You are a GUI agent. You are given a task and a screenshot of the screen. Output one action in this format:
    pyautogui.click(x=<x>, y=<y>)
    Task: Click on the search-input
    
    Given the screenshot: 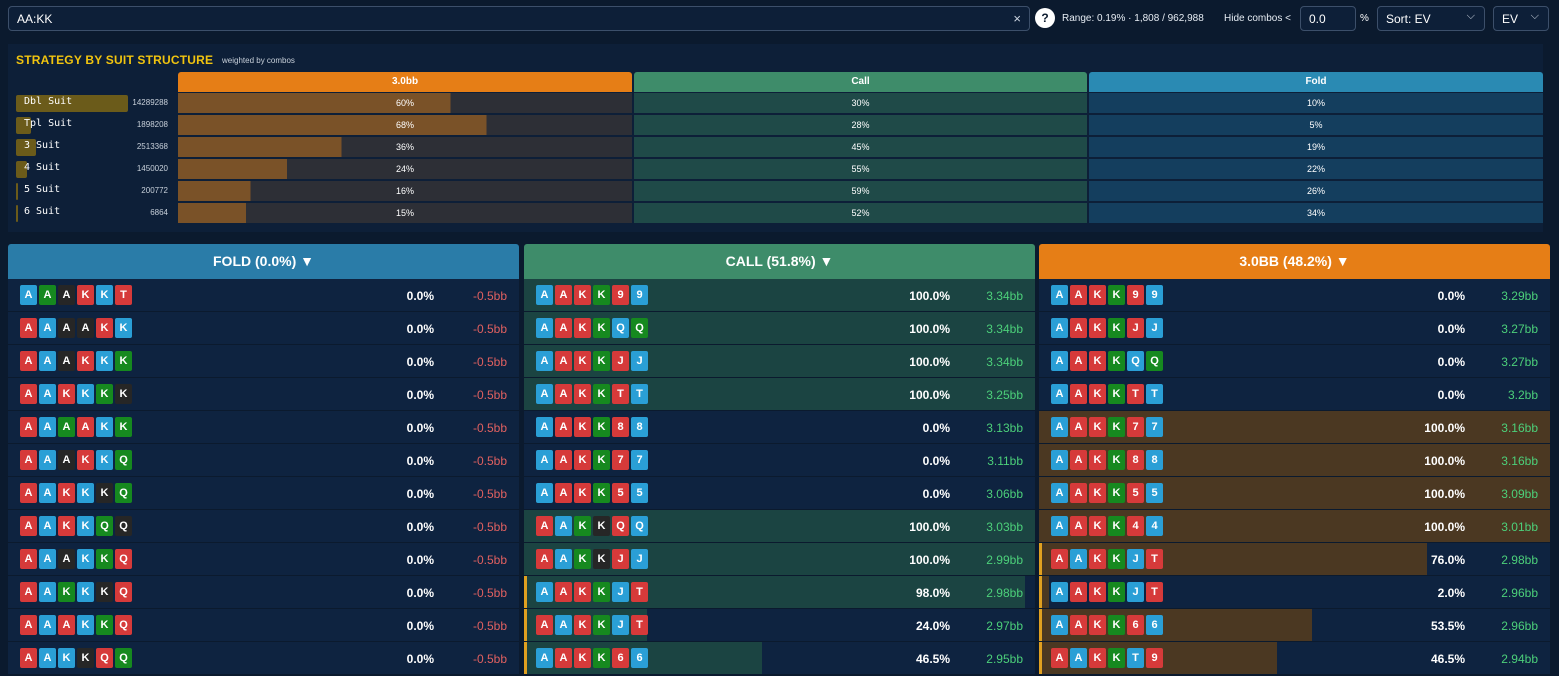 What is the action you would take?
    pyautogui.click(x=507, y=19)
    